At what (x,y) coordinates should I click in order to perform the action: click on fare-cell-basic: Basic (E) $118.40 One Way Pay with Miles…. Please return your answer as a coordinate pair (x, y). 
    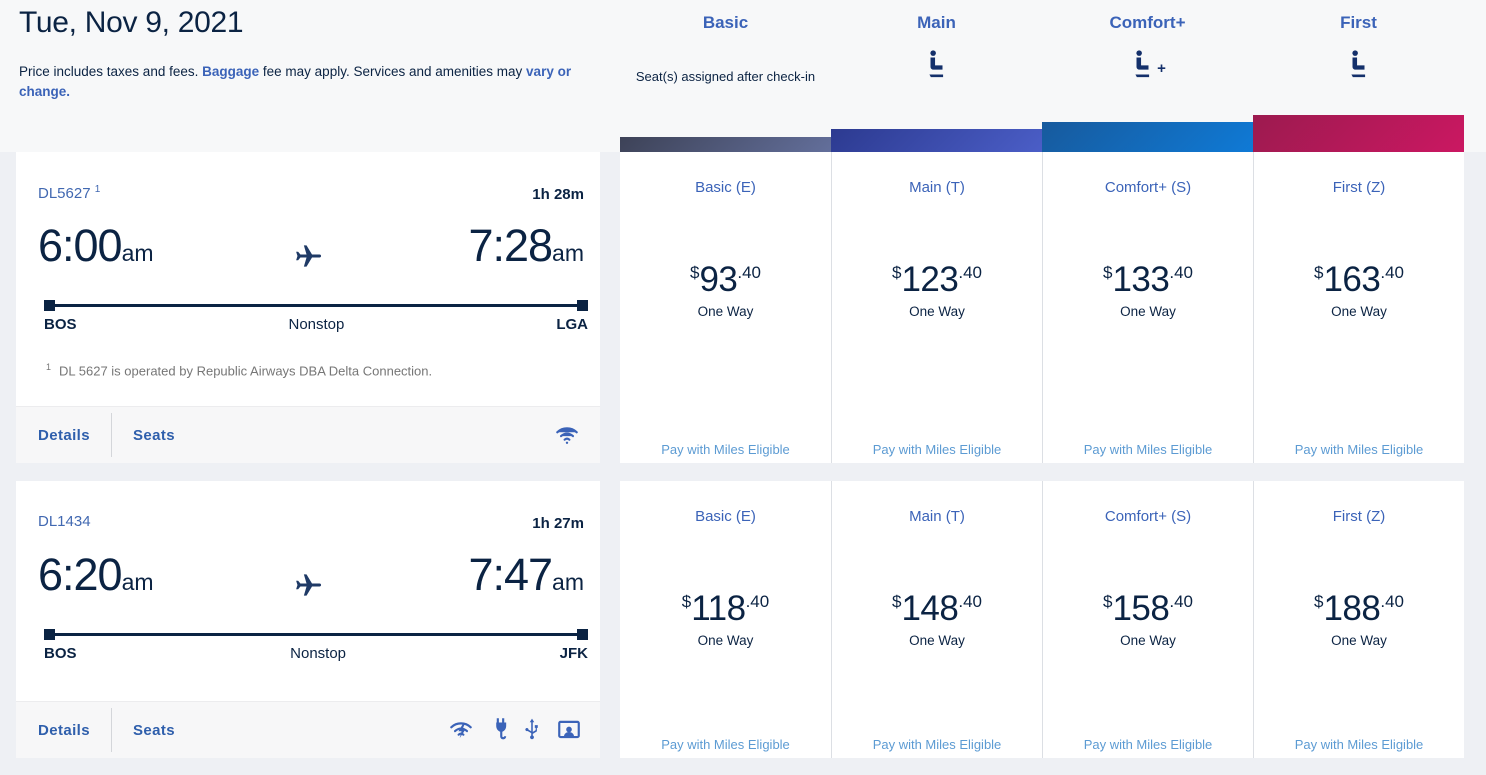
    Looking at the image, I should click on (725, 619).